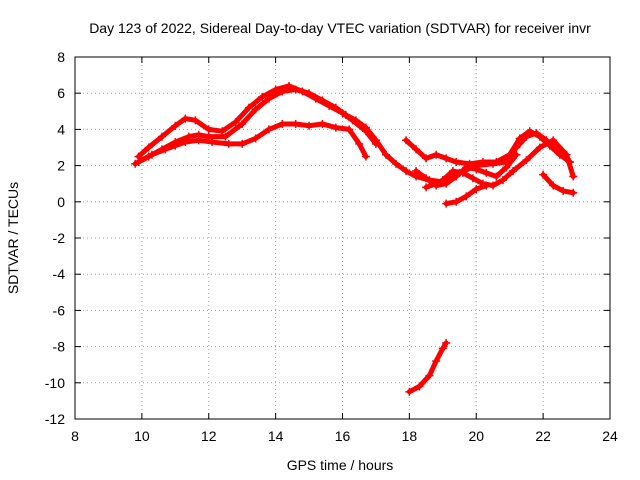 Image resolution: width=640 pixels, height=480 pixels. What do you see at coordinates (61, 57) in the screenshot?
I see `y-tick-label: 8` at bounding box center [61, 57].